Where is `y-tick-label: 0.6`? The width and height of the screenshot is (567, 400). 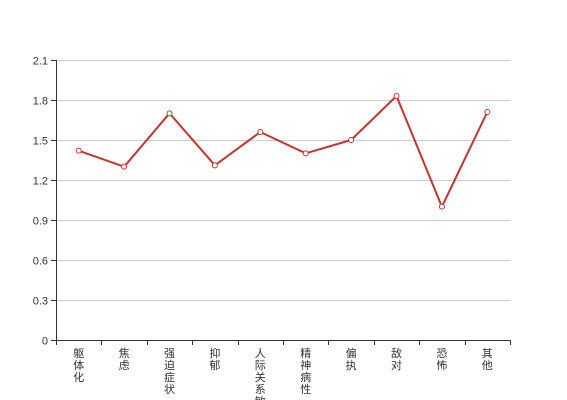
y-tick-label: 0.6 is located at coordinates (40, 262).